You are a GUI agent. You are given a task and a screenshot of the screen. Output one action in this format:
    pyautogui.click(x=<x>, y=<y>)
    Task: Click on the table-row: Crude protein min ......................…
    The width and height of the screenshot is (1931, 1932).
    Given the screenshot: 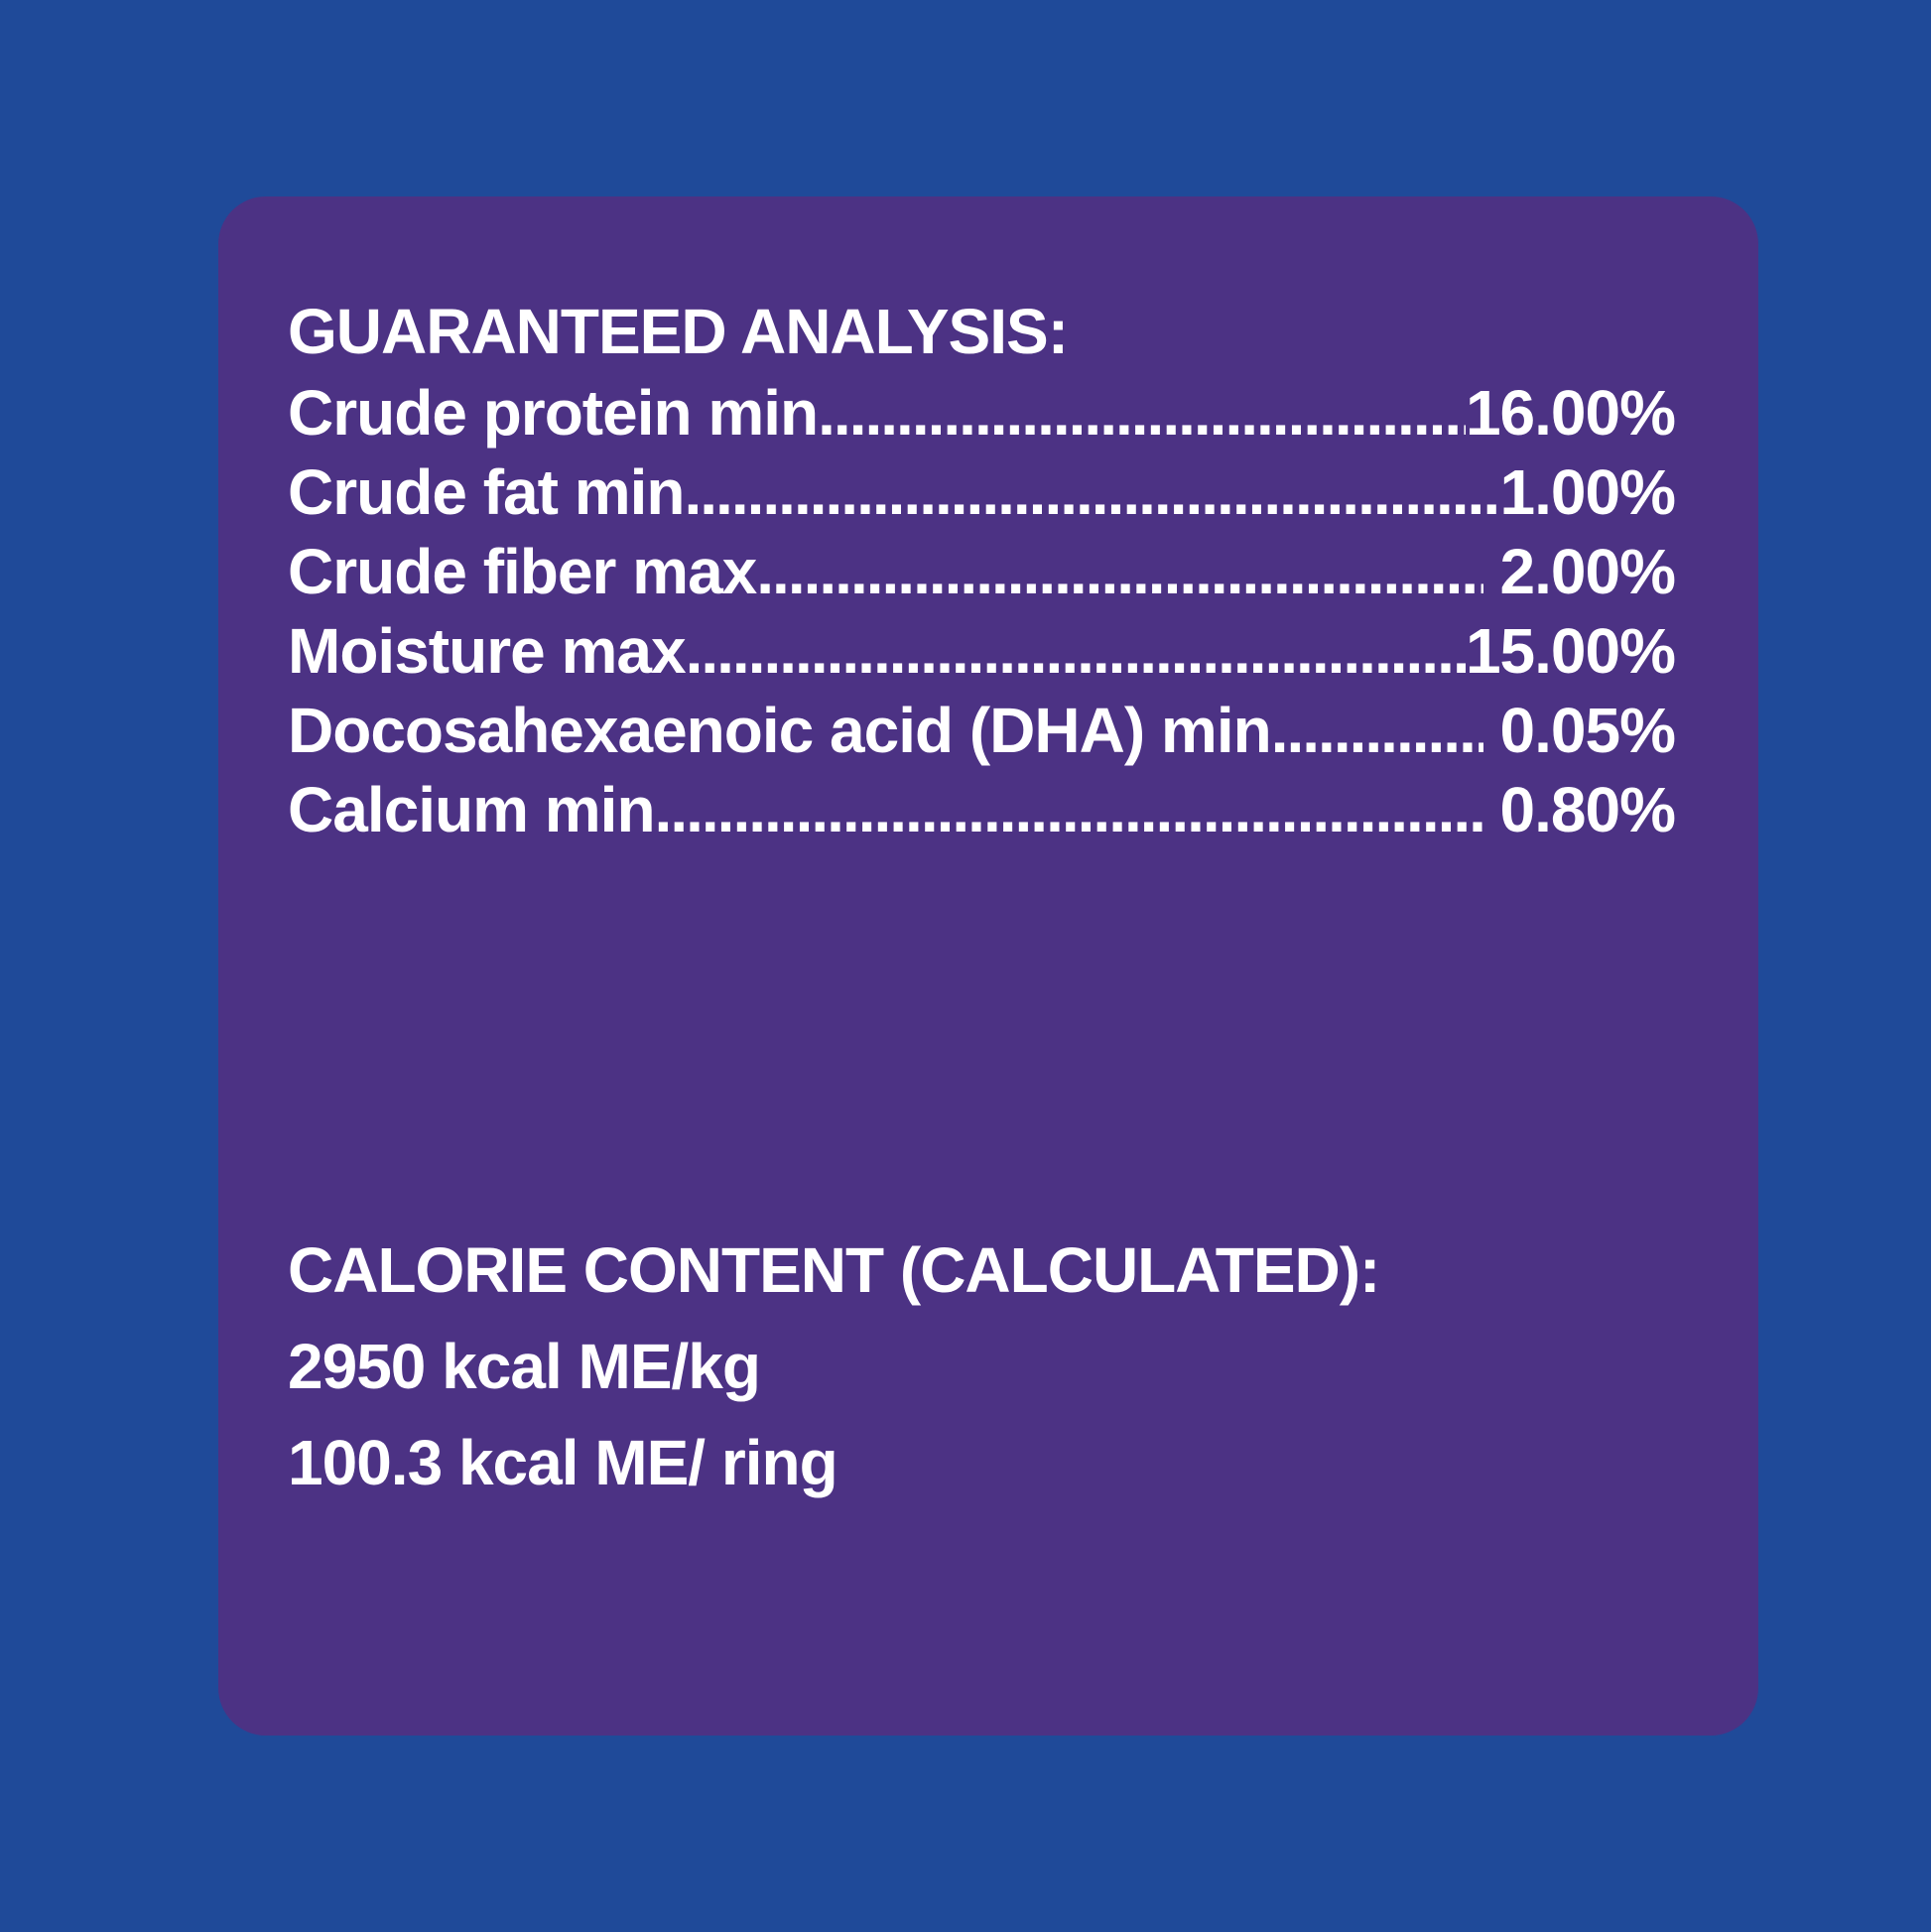 What is the action you would take?
    pyautogui.click(x=982, y=413)
    